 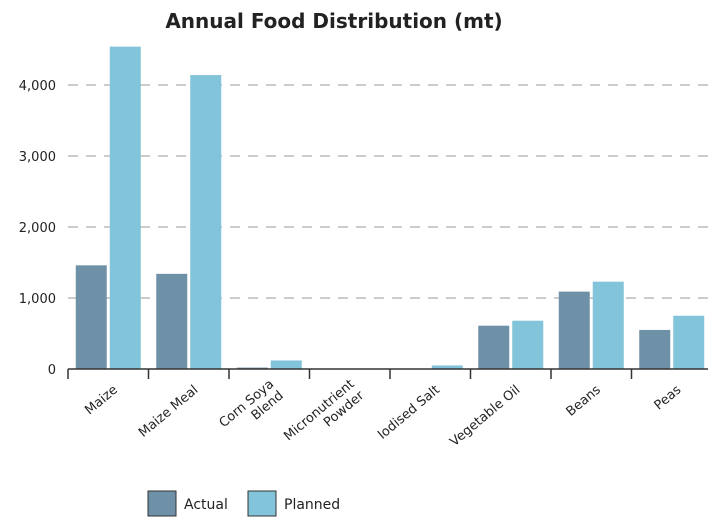 What do you see at coordinates (37, 86) in the screenshot?
I see `y-tick-label: 4,000` at bounding box center [37, 86].